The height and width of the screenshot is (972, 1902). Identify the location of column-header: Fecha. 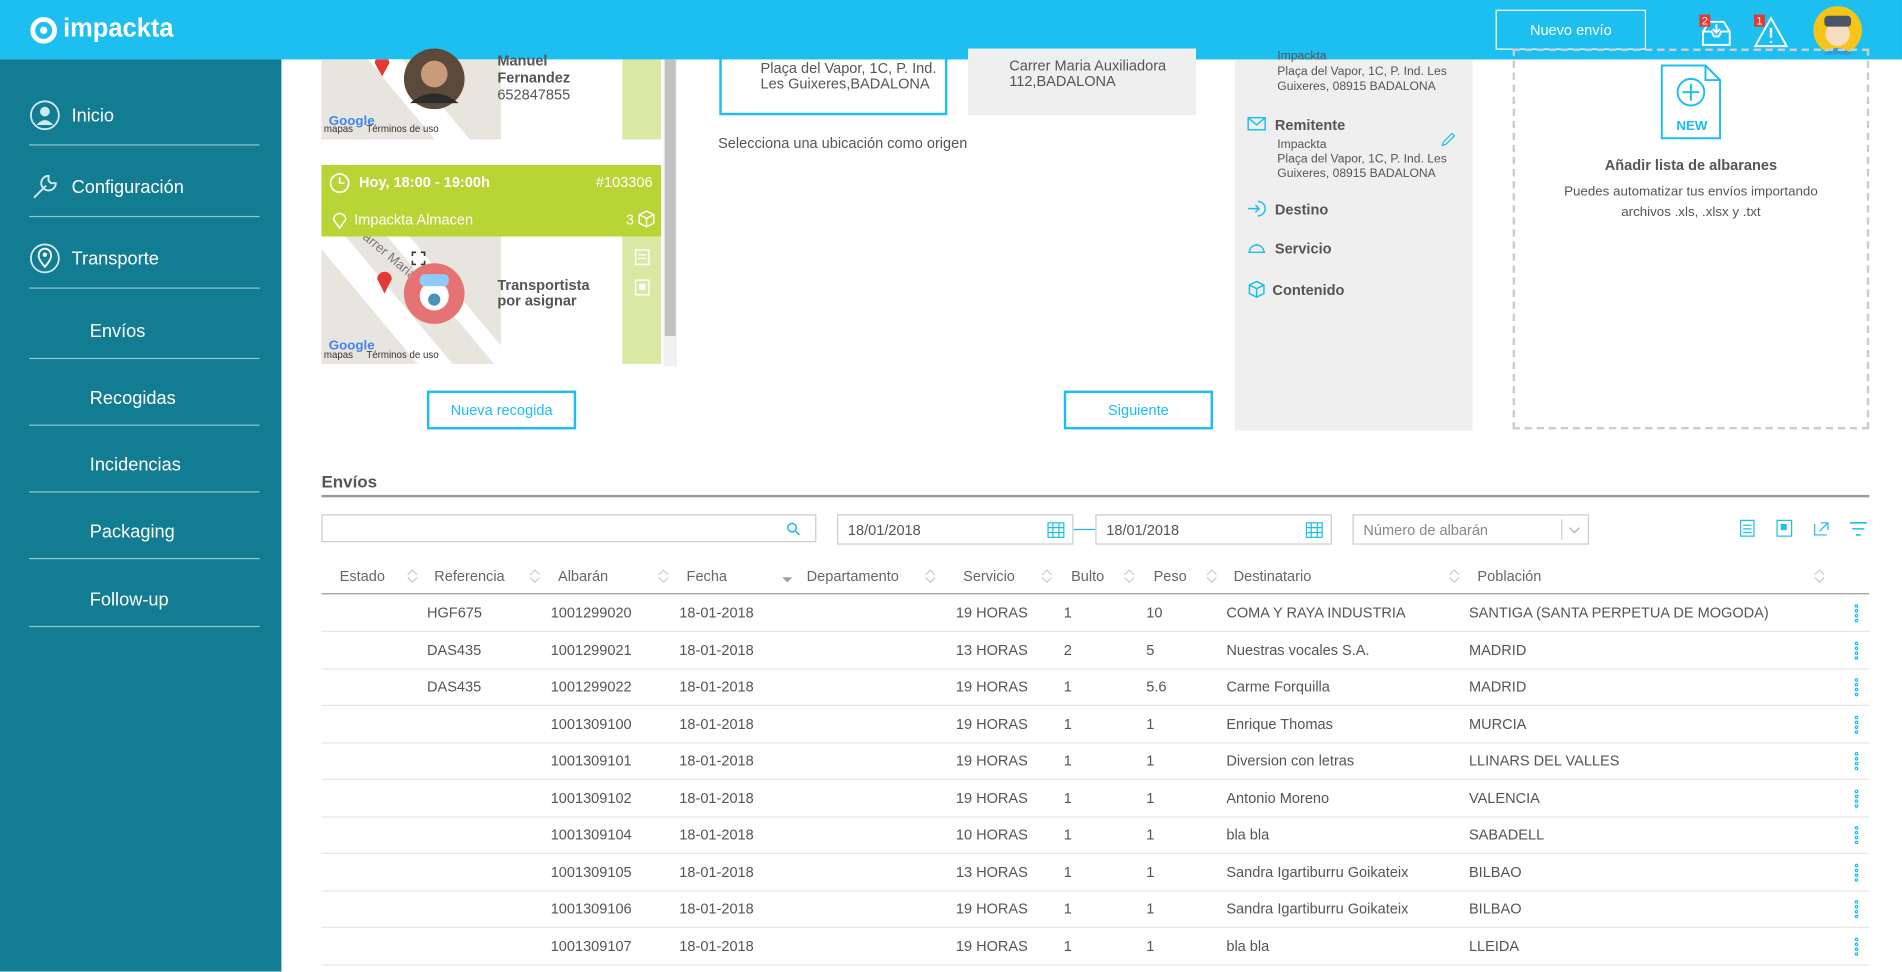
(707, 576).